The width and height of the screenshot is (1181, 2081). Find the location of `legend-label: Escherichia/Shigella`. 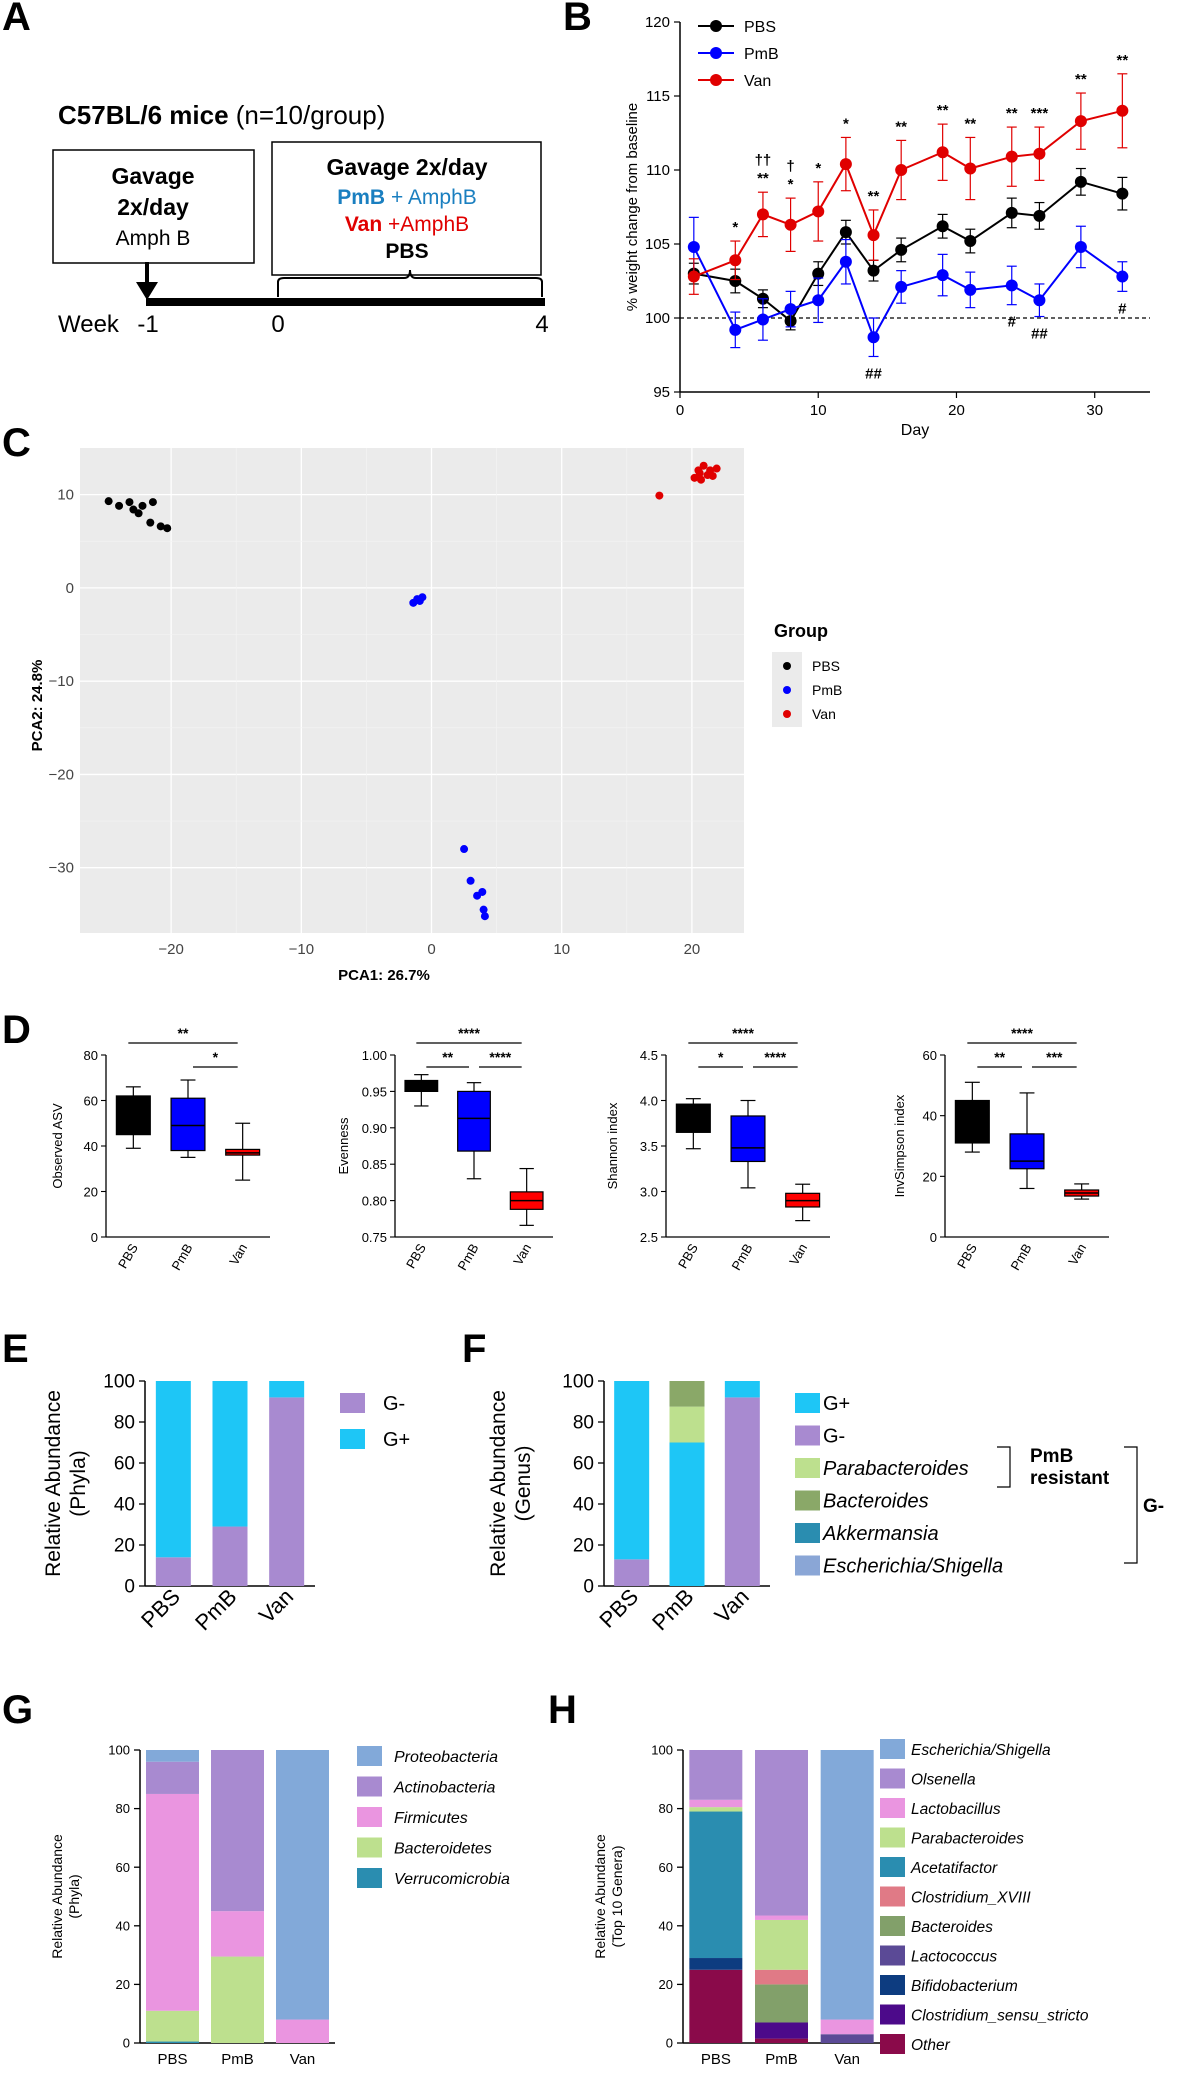

legend-label: Escherichia/Shigella is located at coordinates (981, 1750).